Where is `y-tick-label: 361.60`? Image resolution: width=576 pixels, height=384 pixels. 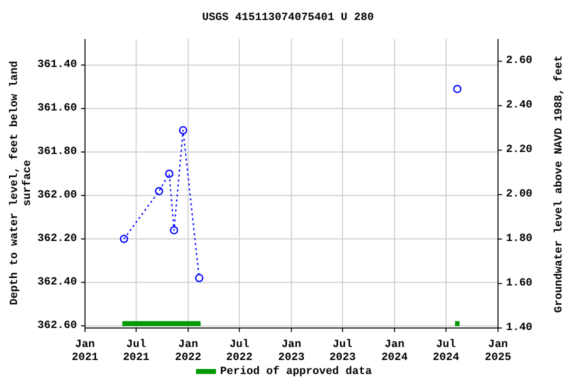 y-tick-label: 361.60 is located at coordinates (57, 108).